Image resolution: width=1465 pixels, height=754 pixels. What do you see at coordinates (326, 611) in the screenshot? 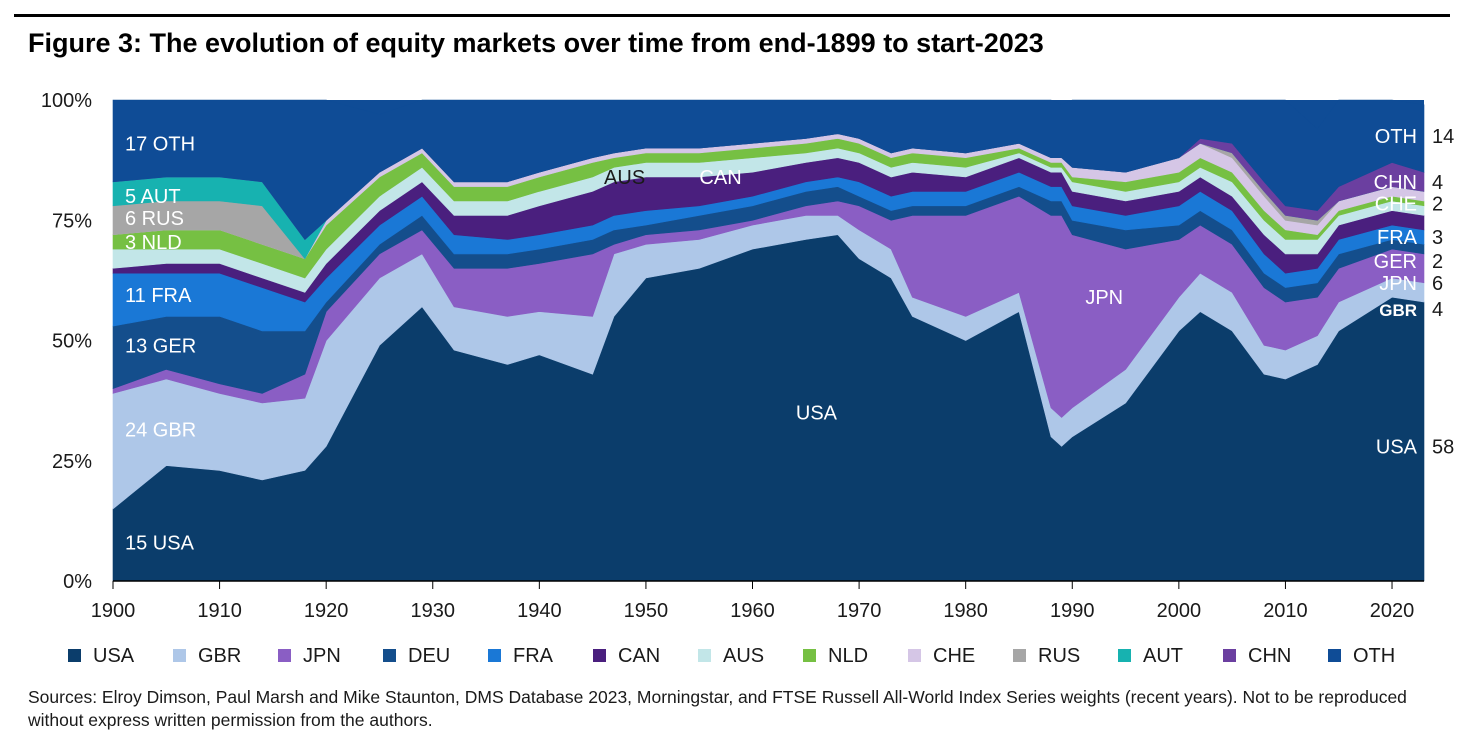
I see `x-tick-label: 1920` at bounding box center [326, 611].